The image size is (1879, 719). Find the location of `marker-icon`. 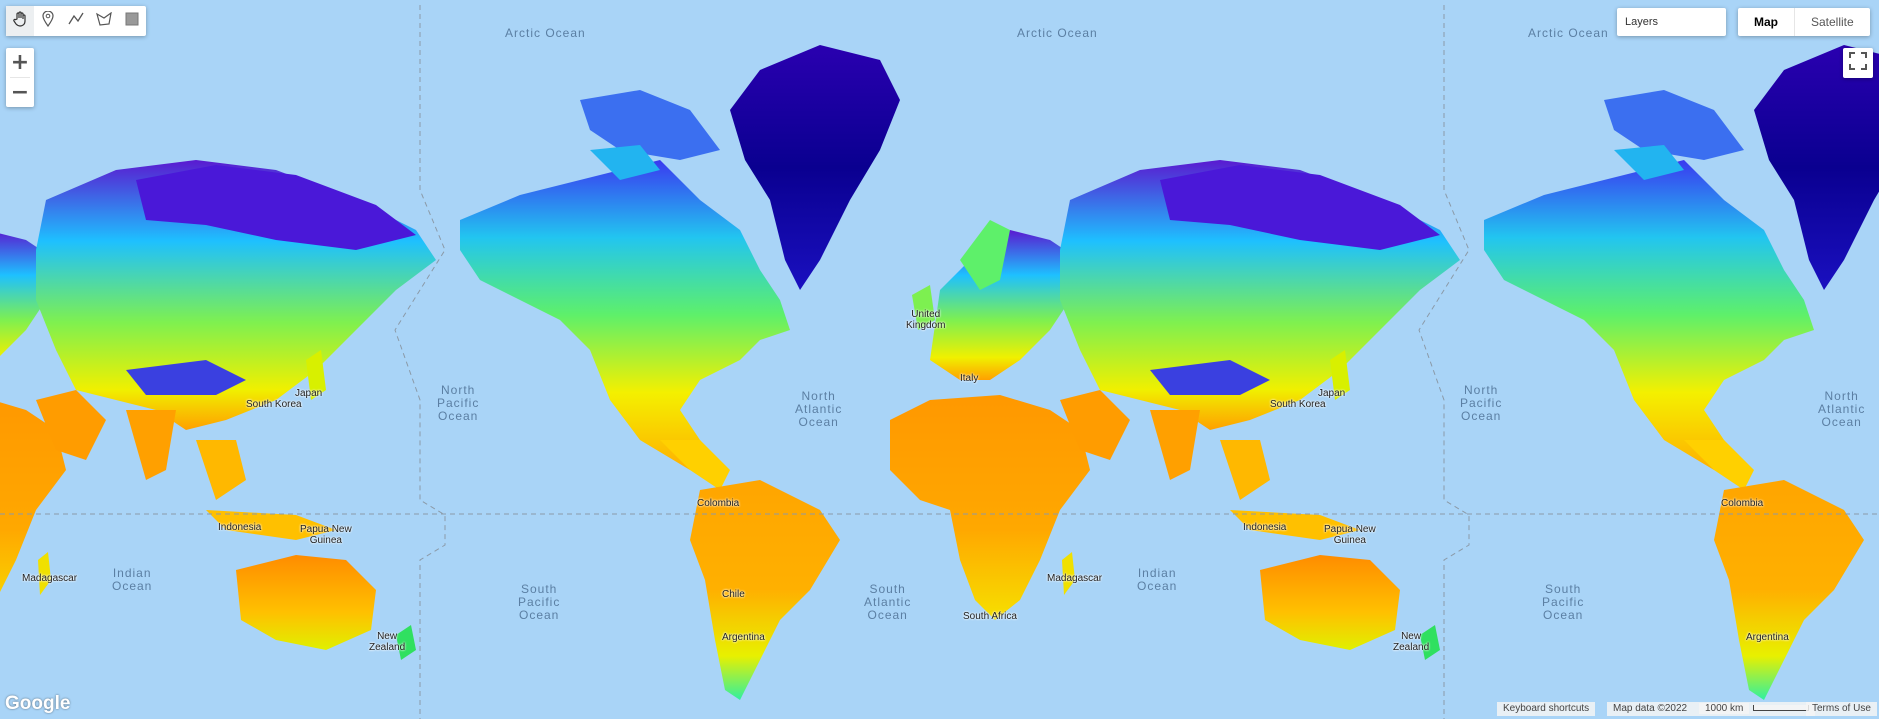

marker-icon is located at coordinates (48, 20).